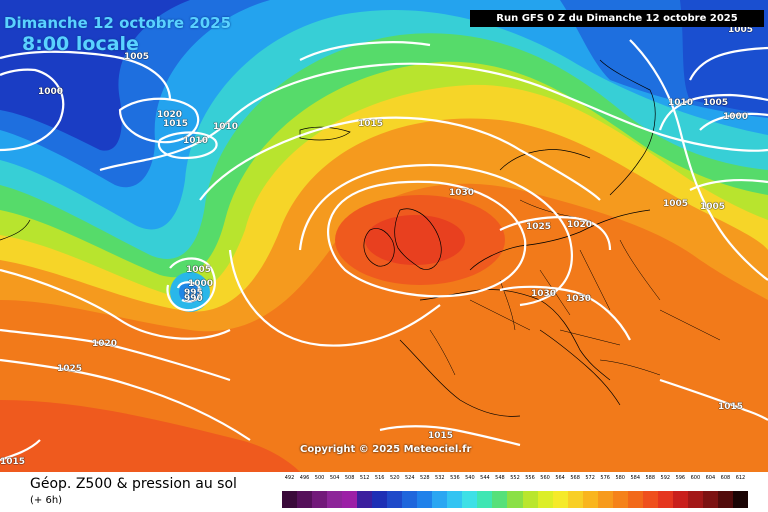  Describe the element at coordinates (364, 478) in the screenshot. I see `scale-tick-label: 512` at that location.